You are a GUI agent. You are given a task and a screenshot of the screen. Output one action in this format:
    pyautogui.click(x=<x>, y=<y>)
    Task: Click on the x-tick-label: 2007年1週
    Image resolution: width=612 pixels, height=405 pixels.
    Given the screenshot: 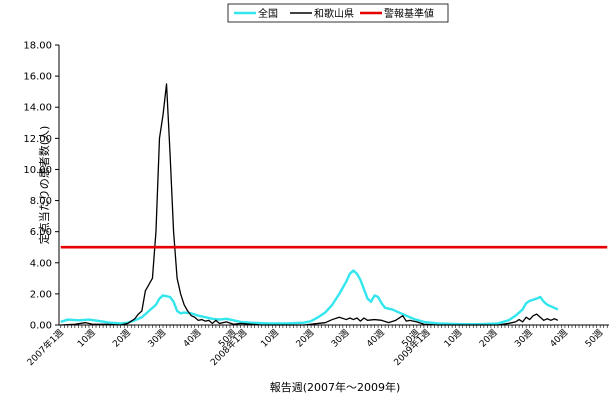 What is the action you would take?
    pyautogui.click(x=44, y=347)
    